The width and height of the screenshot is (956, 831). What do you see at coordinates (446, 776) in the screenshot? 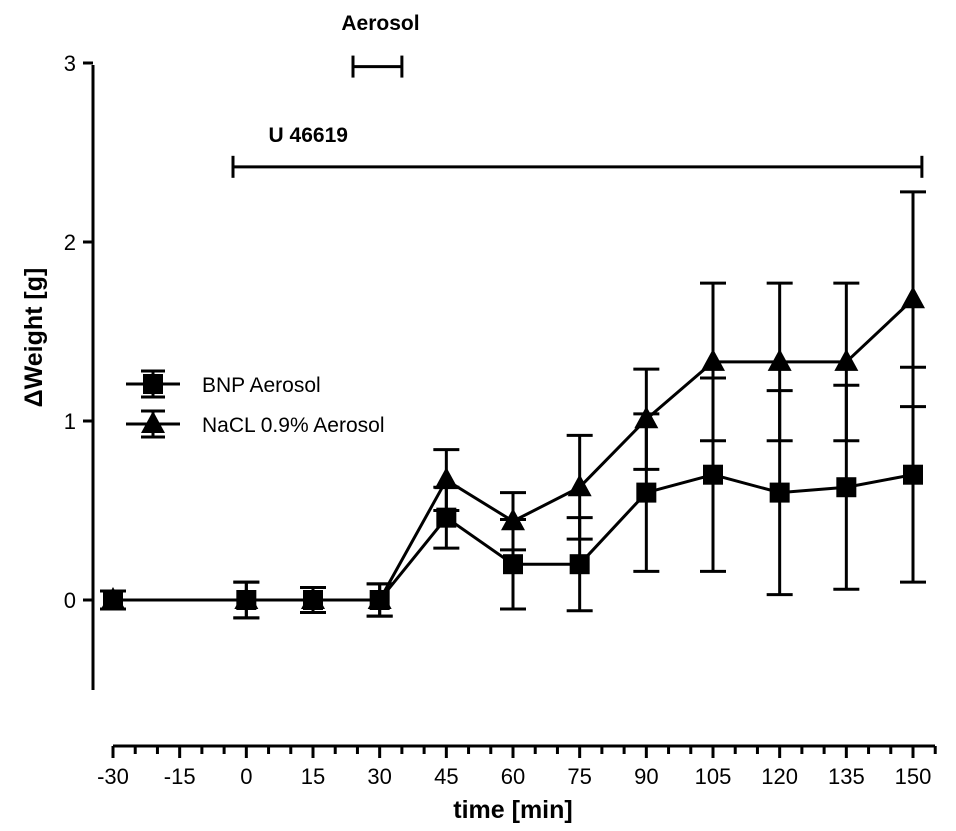
I see `x-tick-label: 45` at bounding box center [446, 776].